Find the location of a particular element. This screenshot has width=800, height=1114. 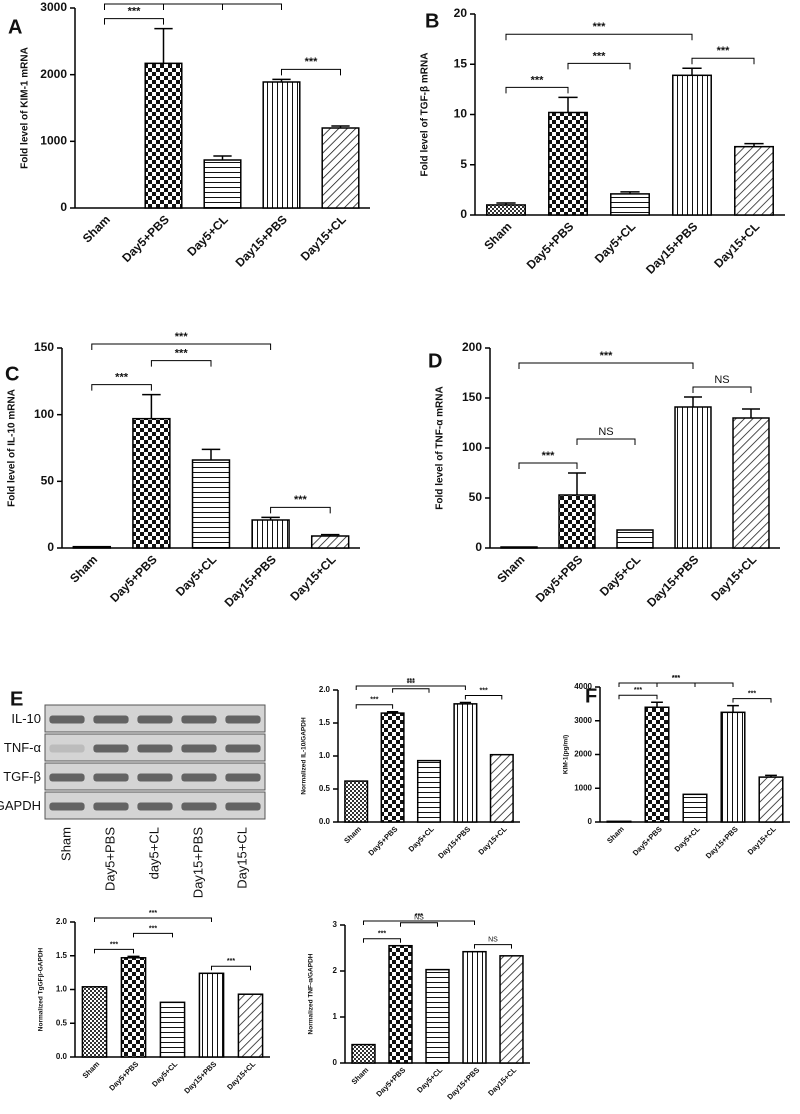

y-axis-label: Fold level of TNF-α mRNA is located at coordinates (440, 447).